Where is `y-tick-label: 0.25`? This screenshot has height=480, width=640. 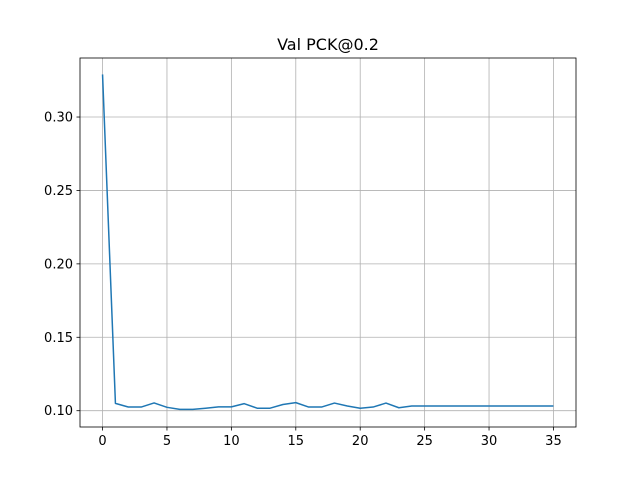
y-tick-label: 0.25 is located at coordinates (58, 191).